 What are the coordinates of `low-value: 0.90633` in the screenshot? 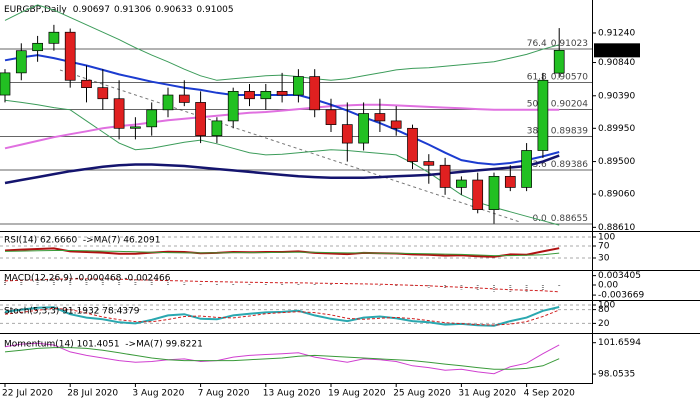 It's located at (173, 10).